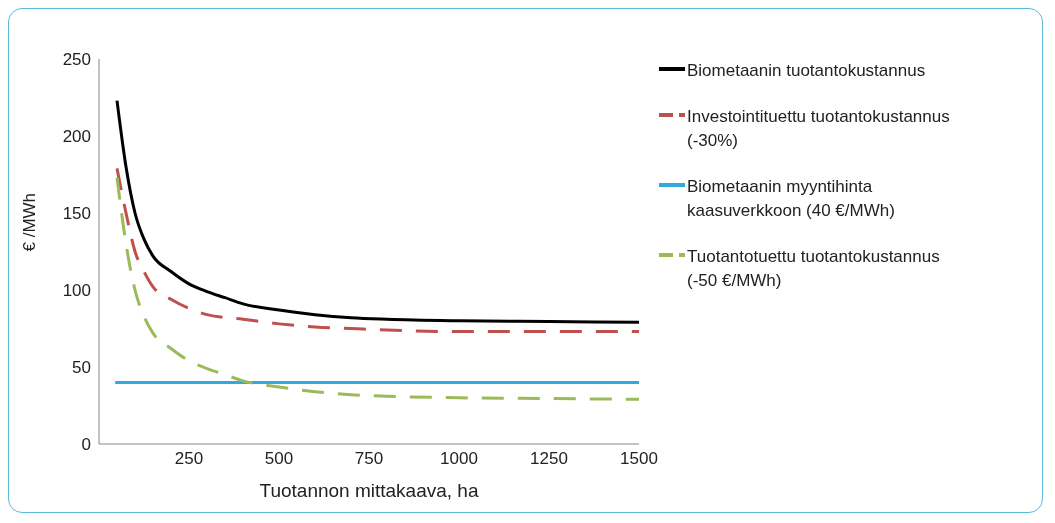 The width and height of the screenshot is (1055, 523). Describe the element at coordinates (791, 199) in the screenshot. I see `legend-label: Biometaanin myyntihinta kaasuverkkoon (40 €/MWh)` at that location.